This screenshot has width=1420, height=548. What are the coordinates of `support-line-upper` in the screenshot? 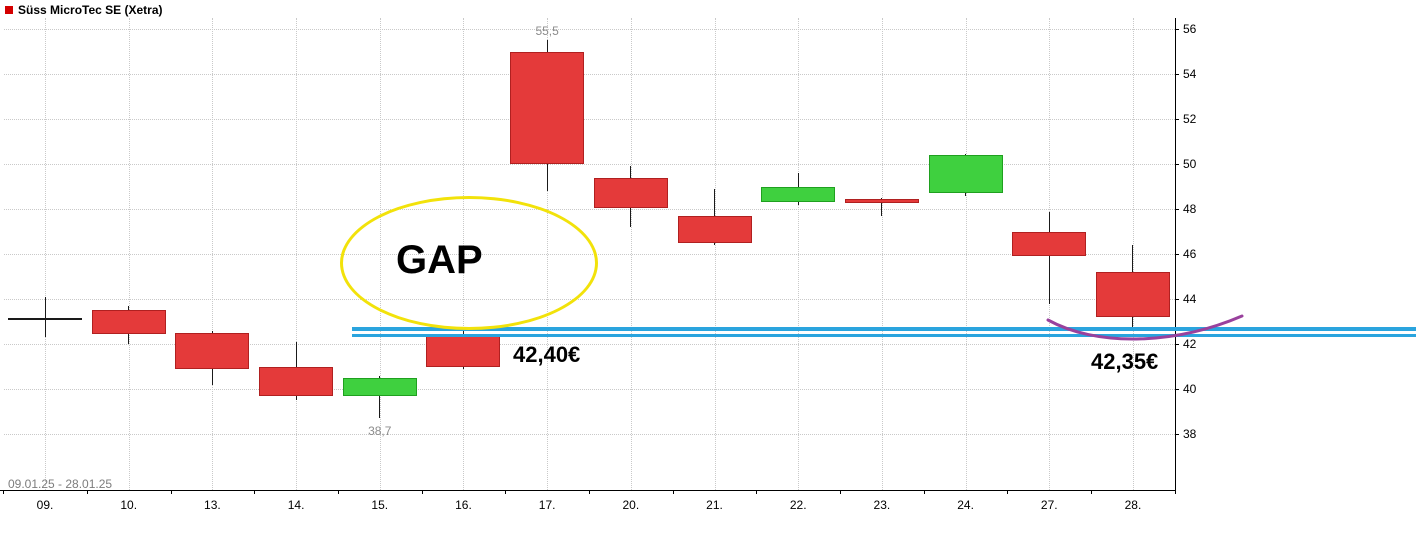 It's located at (884, 329).